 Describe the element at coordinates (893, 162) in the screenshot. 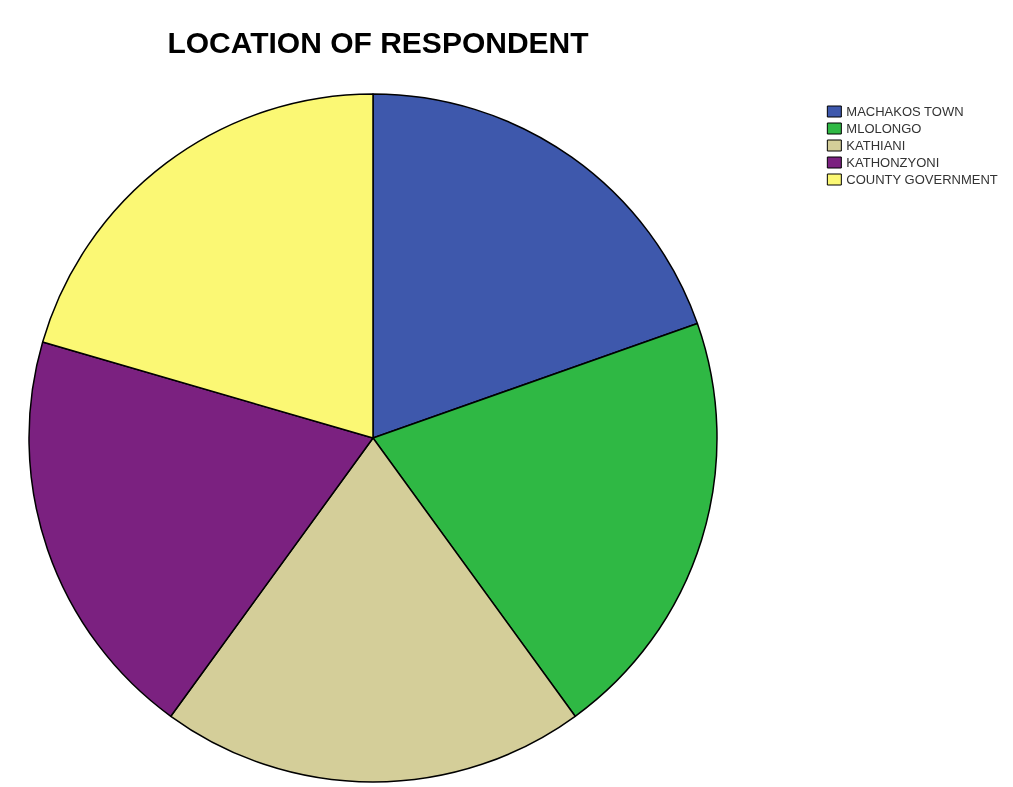

I see `legend-label: KATHONZYONI` at that location.